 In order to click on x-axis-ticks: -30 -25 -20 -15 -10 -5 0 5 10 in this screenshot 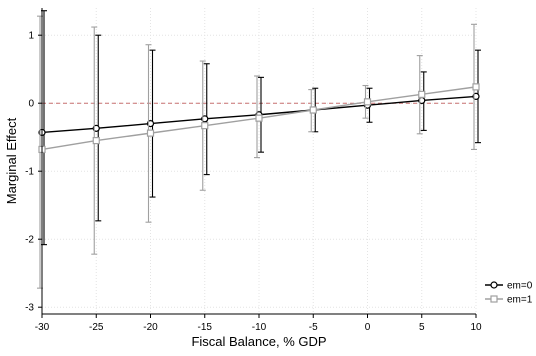, I will do `click(258, 323)`.